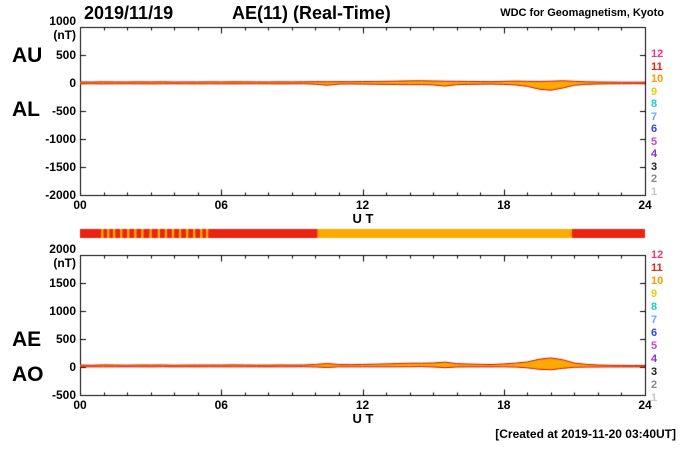  What do you see at coordinates (363, 418) in the screenshot?
I see `x-axis-label-bottom: U T` at bounding box center [363, 418].